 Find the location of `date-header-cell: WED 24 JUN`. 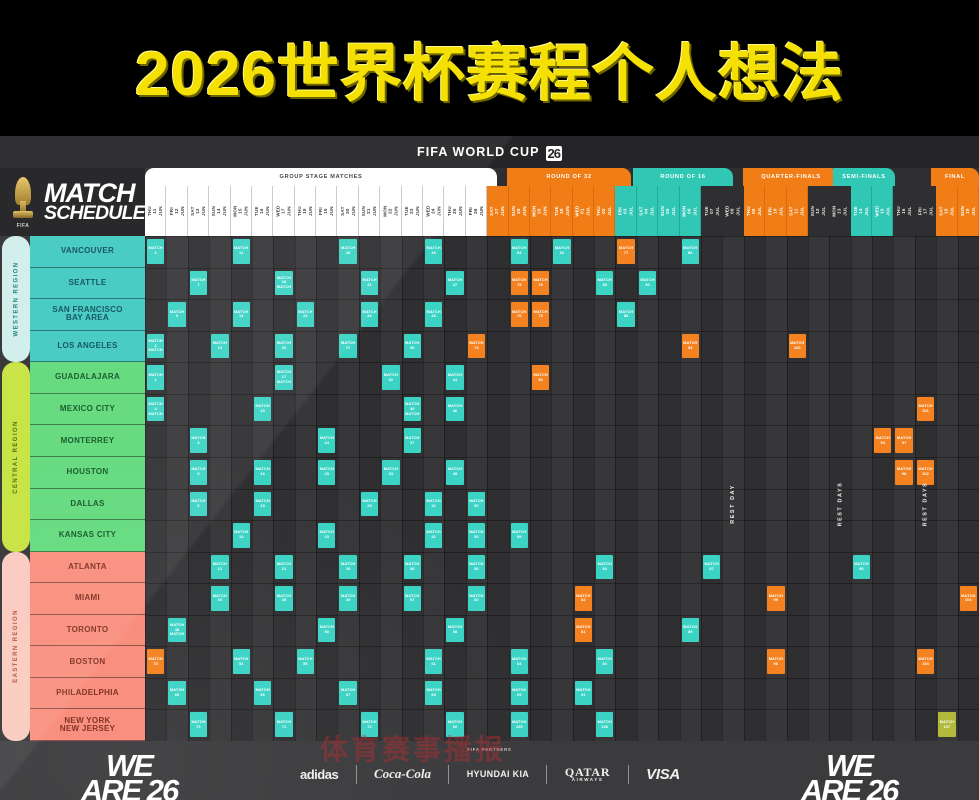

date-header-cell: WED 24 JUN is located at coordinates (434, 211).